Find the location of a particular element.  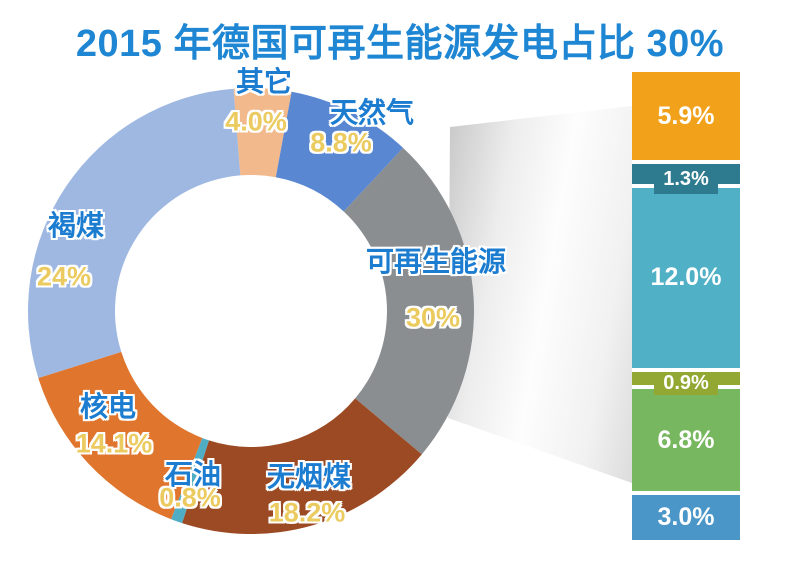

bar-segment-chip-3: 0.9% is located at coordinates (686, 383).